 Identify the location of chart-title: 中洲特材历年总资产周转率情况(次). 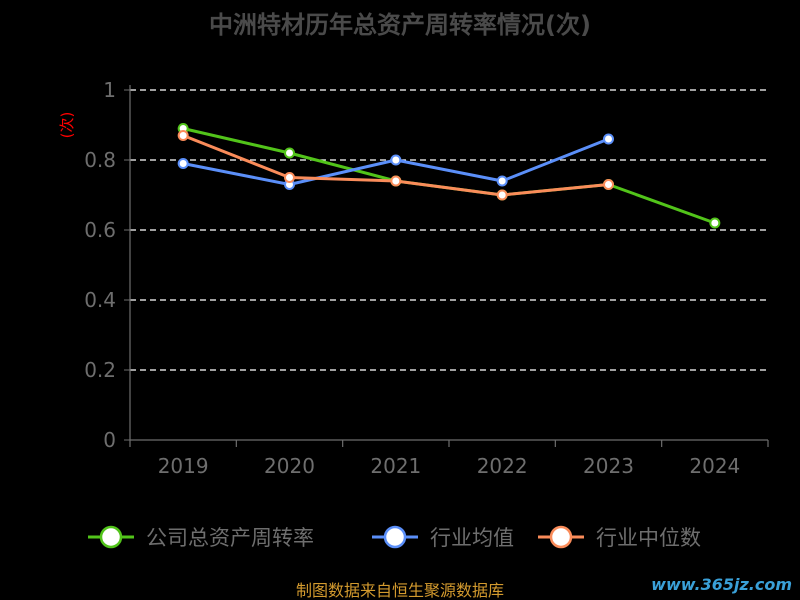
(400, 25).